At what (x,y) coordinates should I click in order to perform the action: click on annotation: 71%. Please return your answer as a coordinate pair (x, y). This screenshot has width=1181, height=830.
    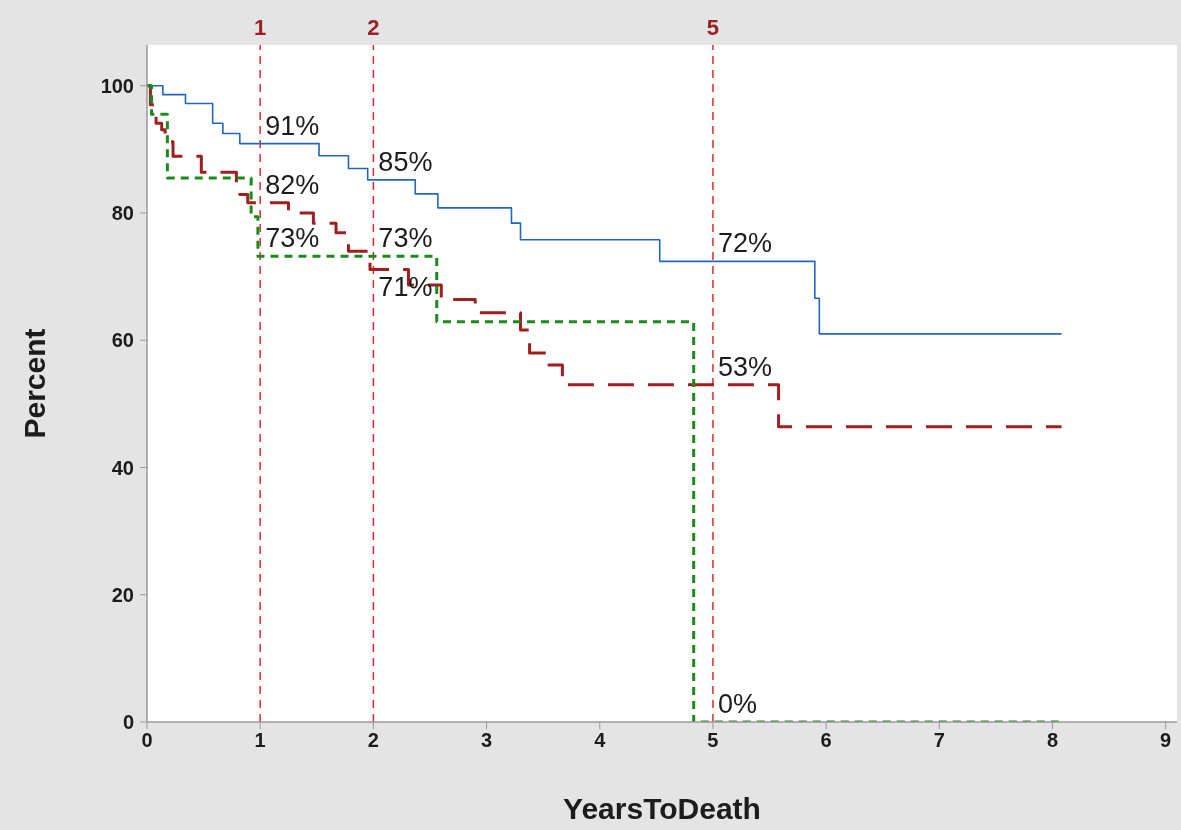
    Looking at the image, I should click on (405, 286).